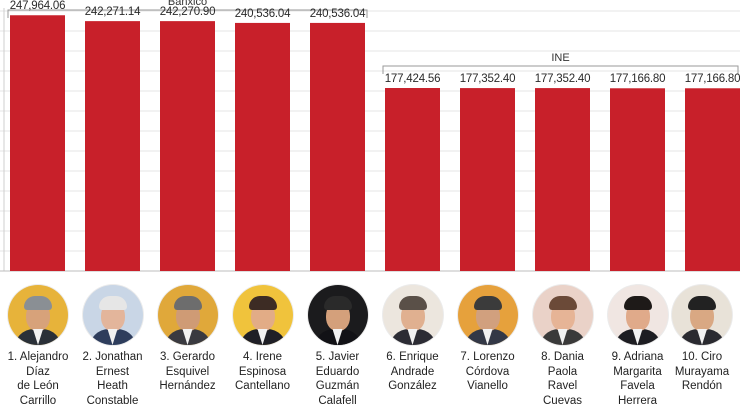 The image size is (740, 416). I want to click on person-name-line: Guzmán, so click(337, 386).